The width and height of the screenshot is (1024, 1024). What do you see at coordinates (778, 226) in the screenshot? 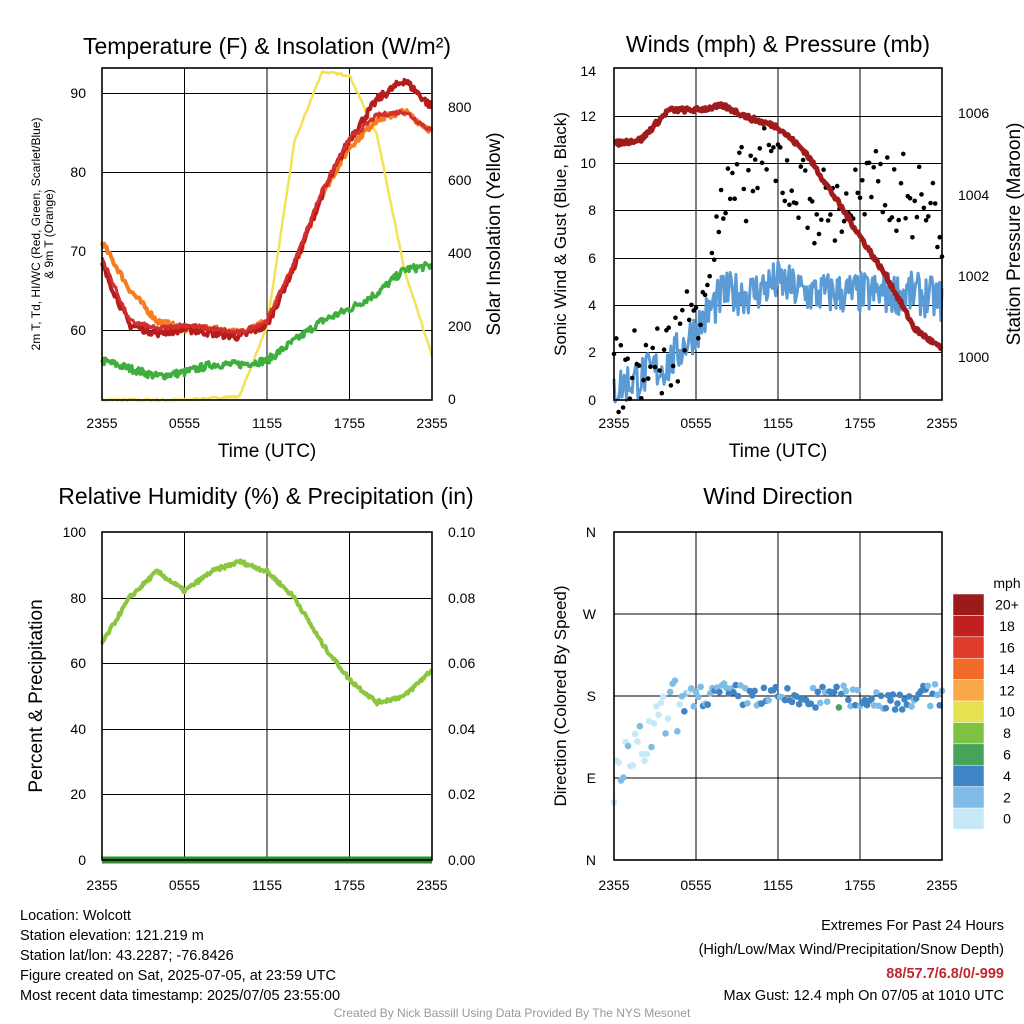
I see `pressure-line` at bounding box center [778, 226].